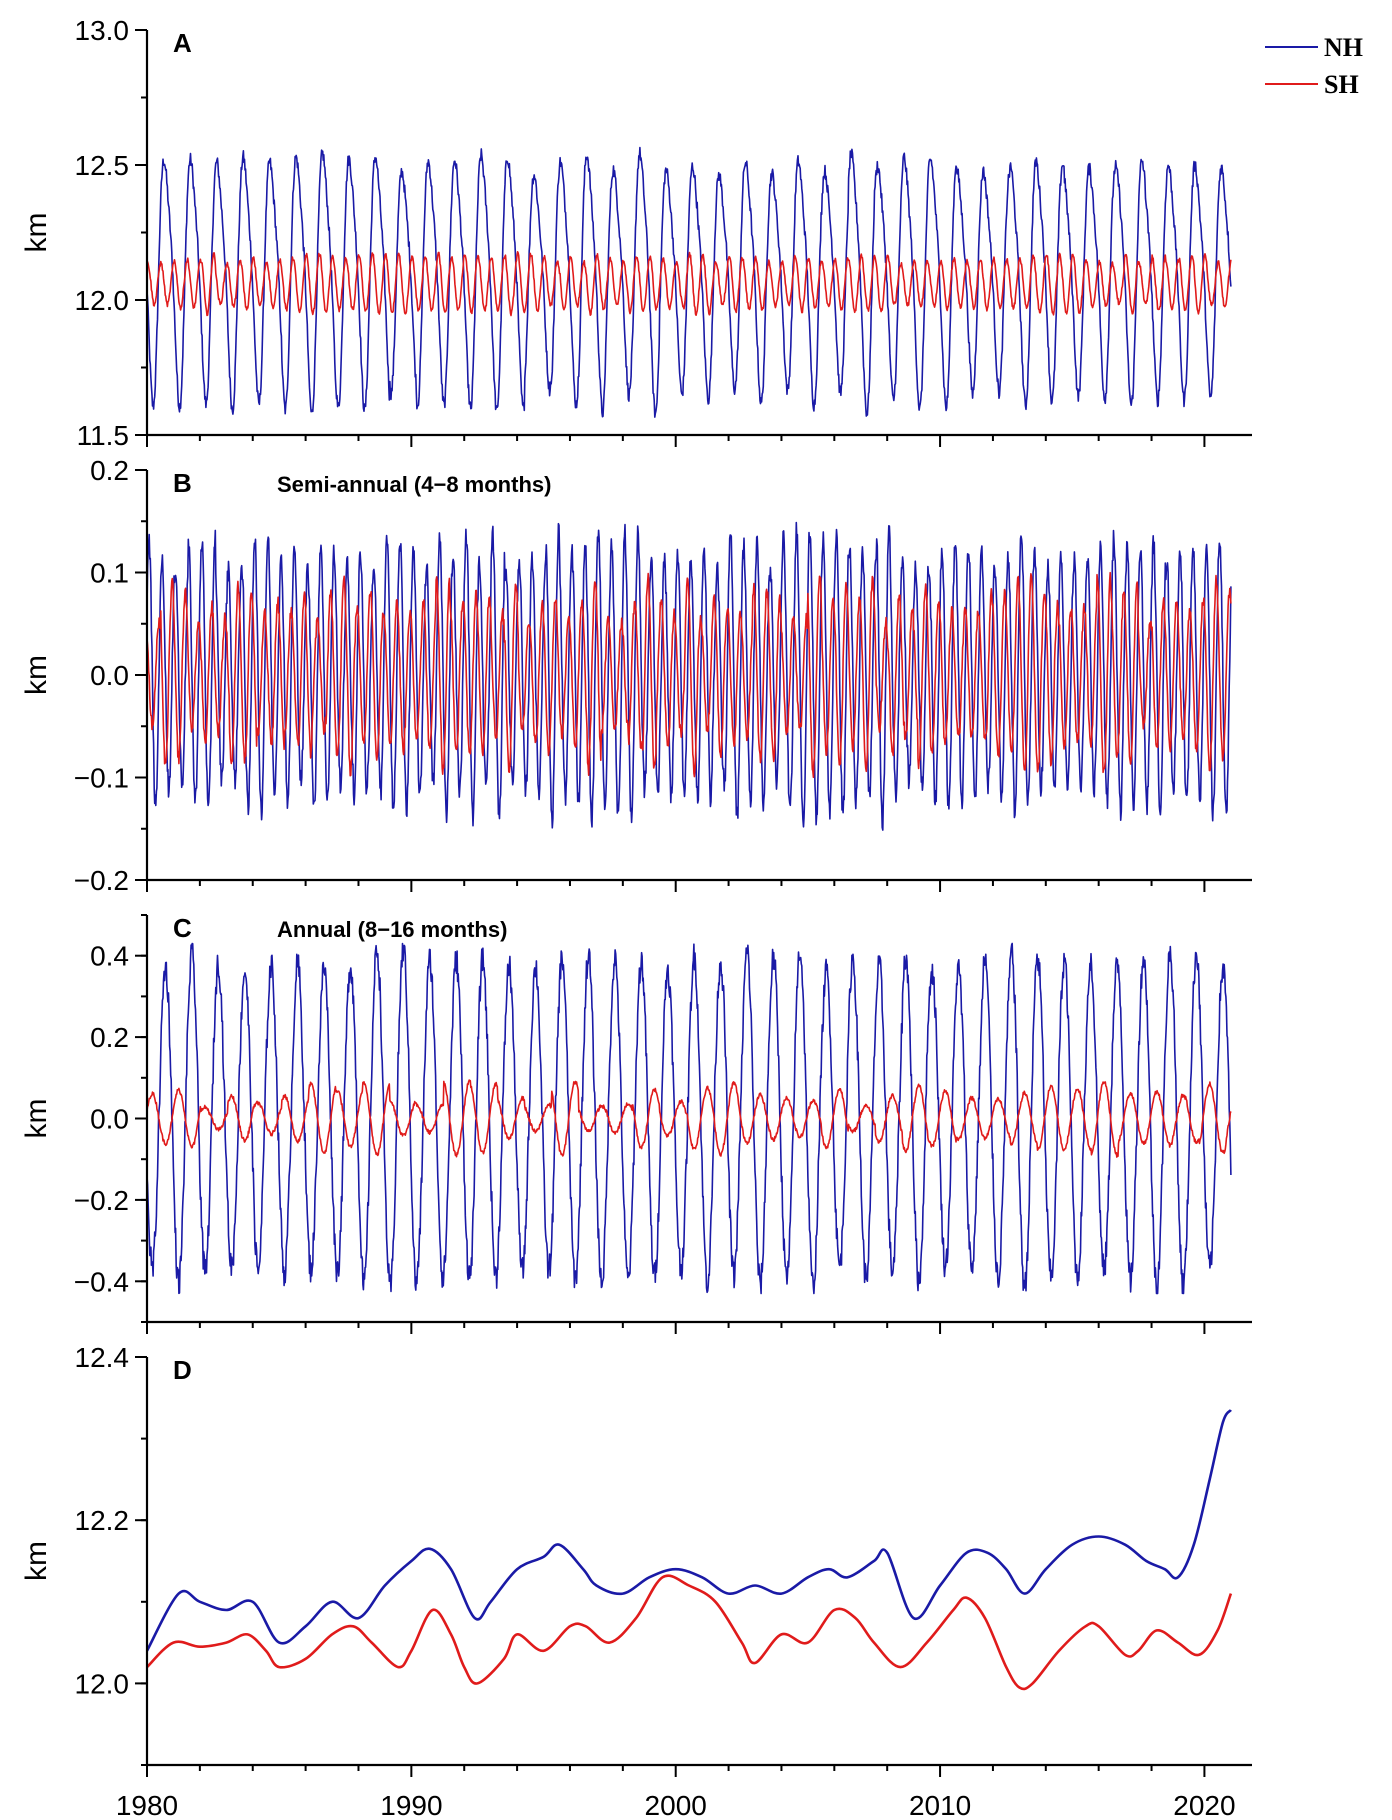 This screenshot has height=1820, width=1392. I want to click on x-axis-labels: 1980 1990 2000 2010 2020, so click(676, 1805).